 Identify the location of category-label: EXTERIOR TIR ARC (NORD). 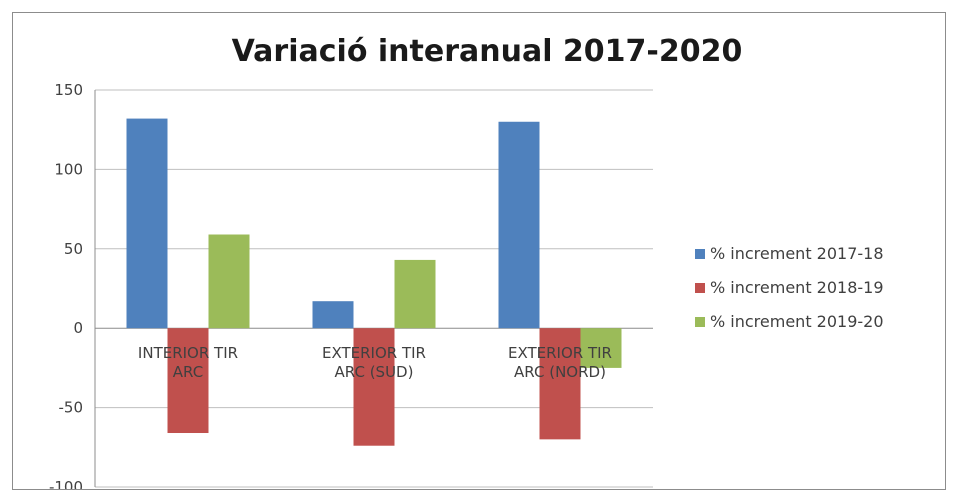
(560, 362).